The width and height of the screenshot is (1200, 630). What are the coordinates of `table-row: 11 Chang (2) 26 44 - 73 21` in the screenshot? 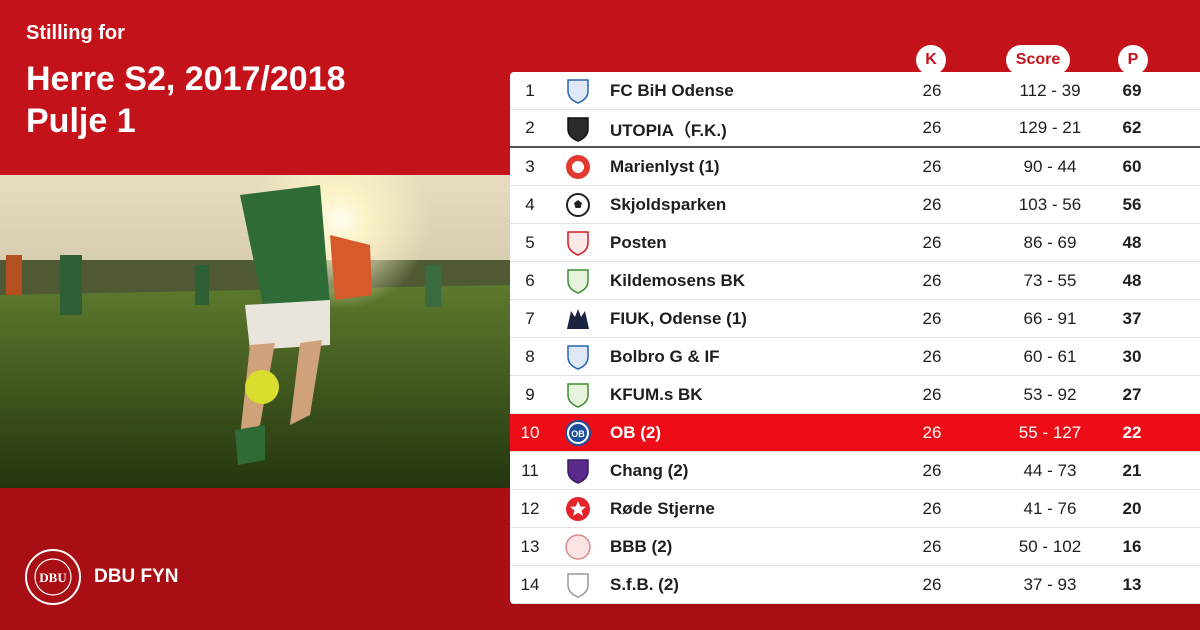 It's located at (855, 471).